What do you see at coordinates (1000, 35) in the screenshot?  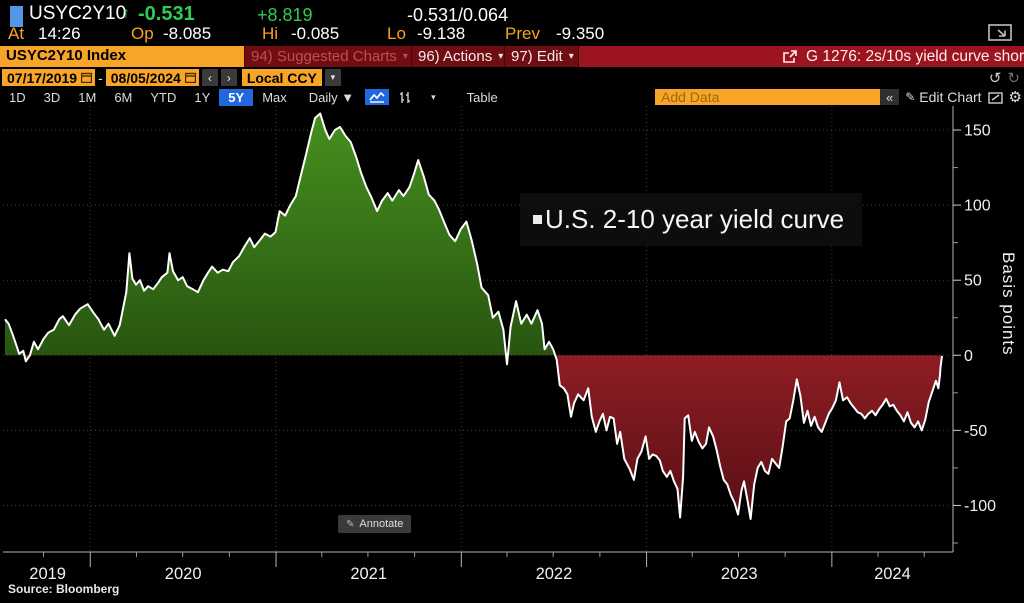 I see `popout-icon` at bounding box center [1000, 35].